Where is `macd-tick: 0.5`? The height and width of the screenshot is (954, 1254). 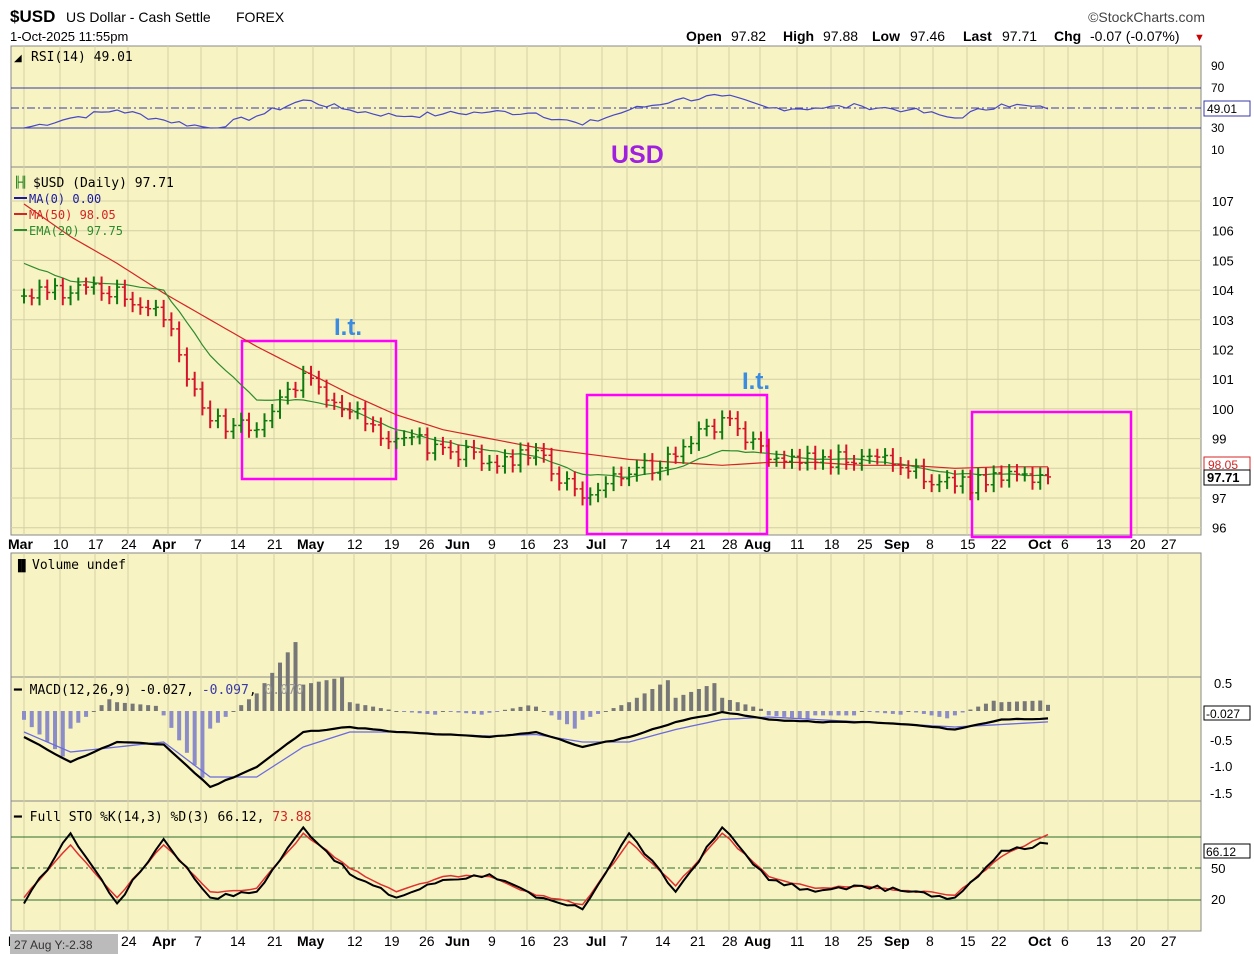 macd-tick: 0.5 is located at coordinates (1223, 683).